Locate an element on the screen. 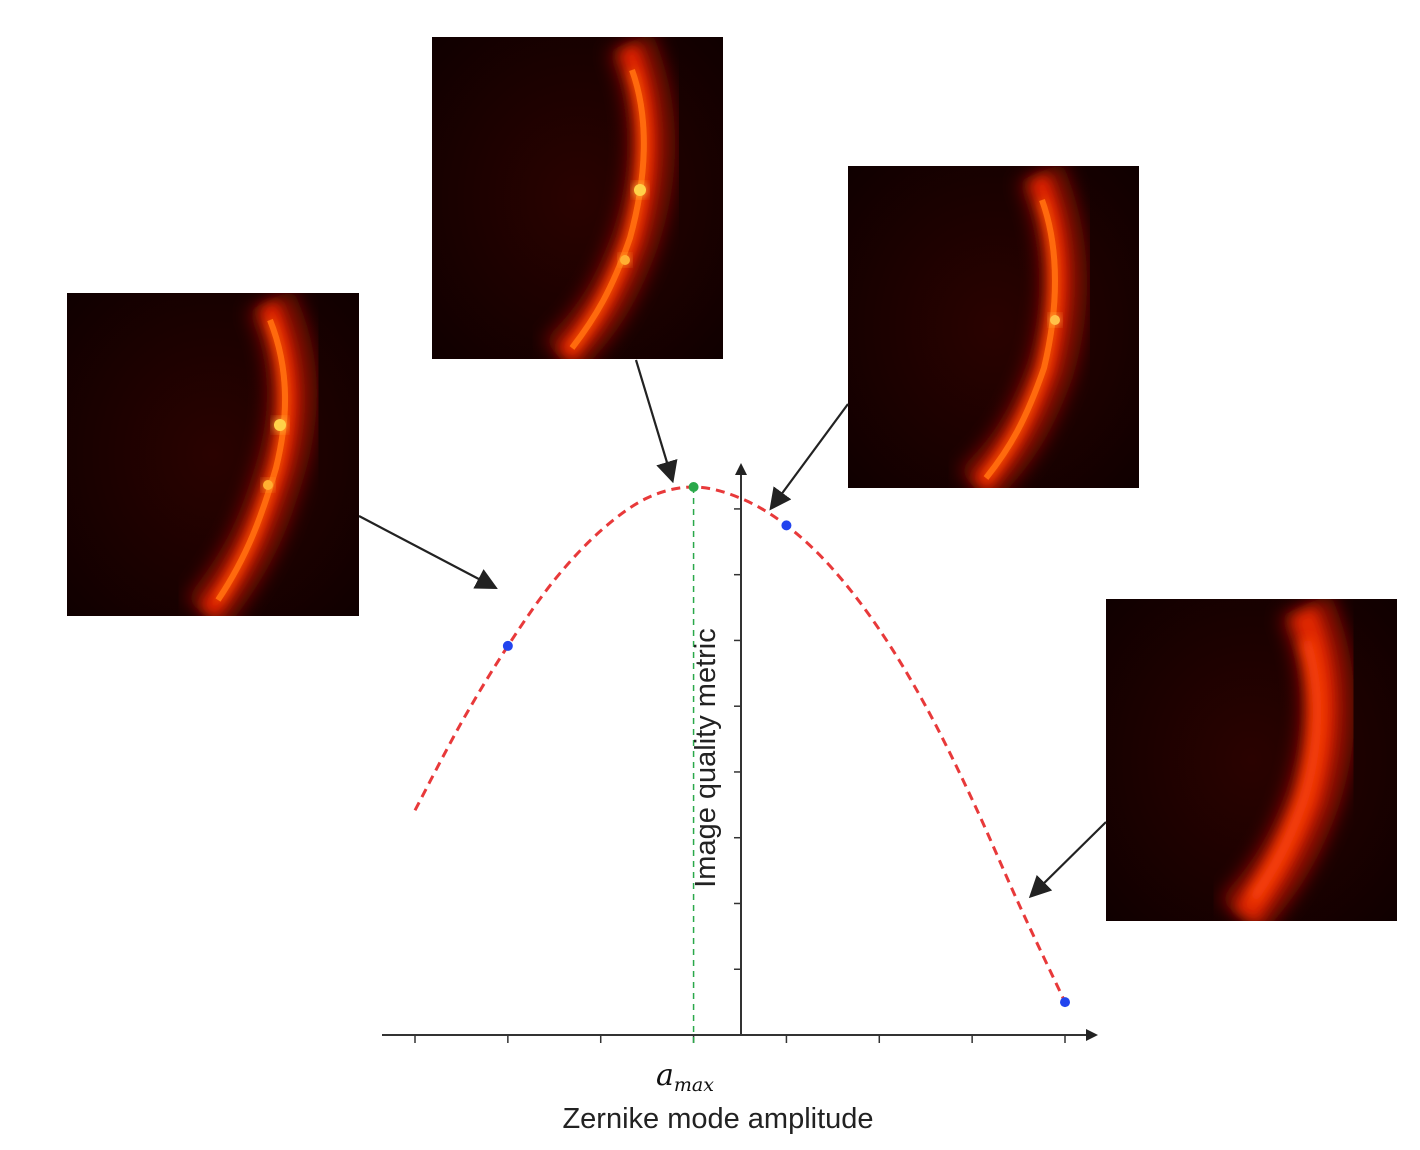 This screenshot has height=1150, width=1420. x-axis is located at coordinates (740, 1036).